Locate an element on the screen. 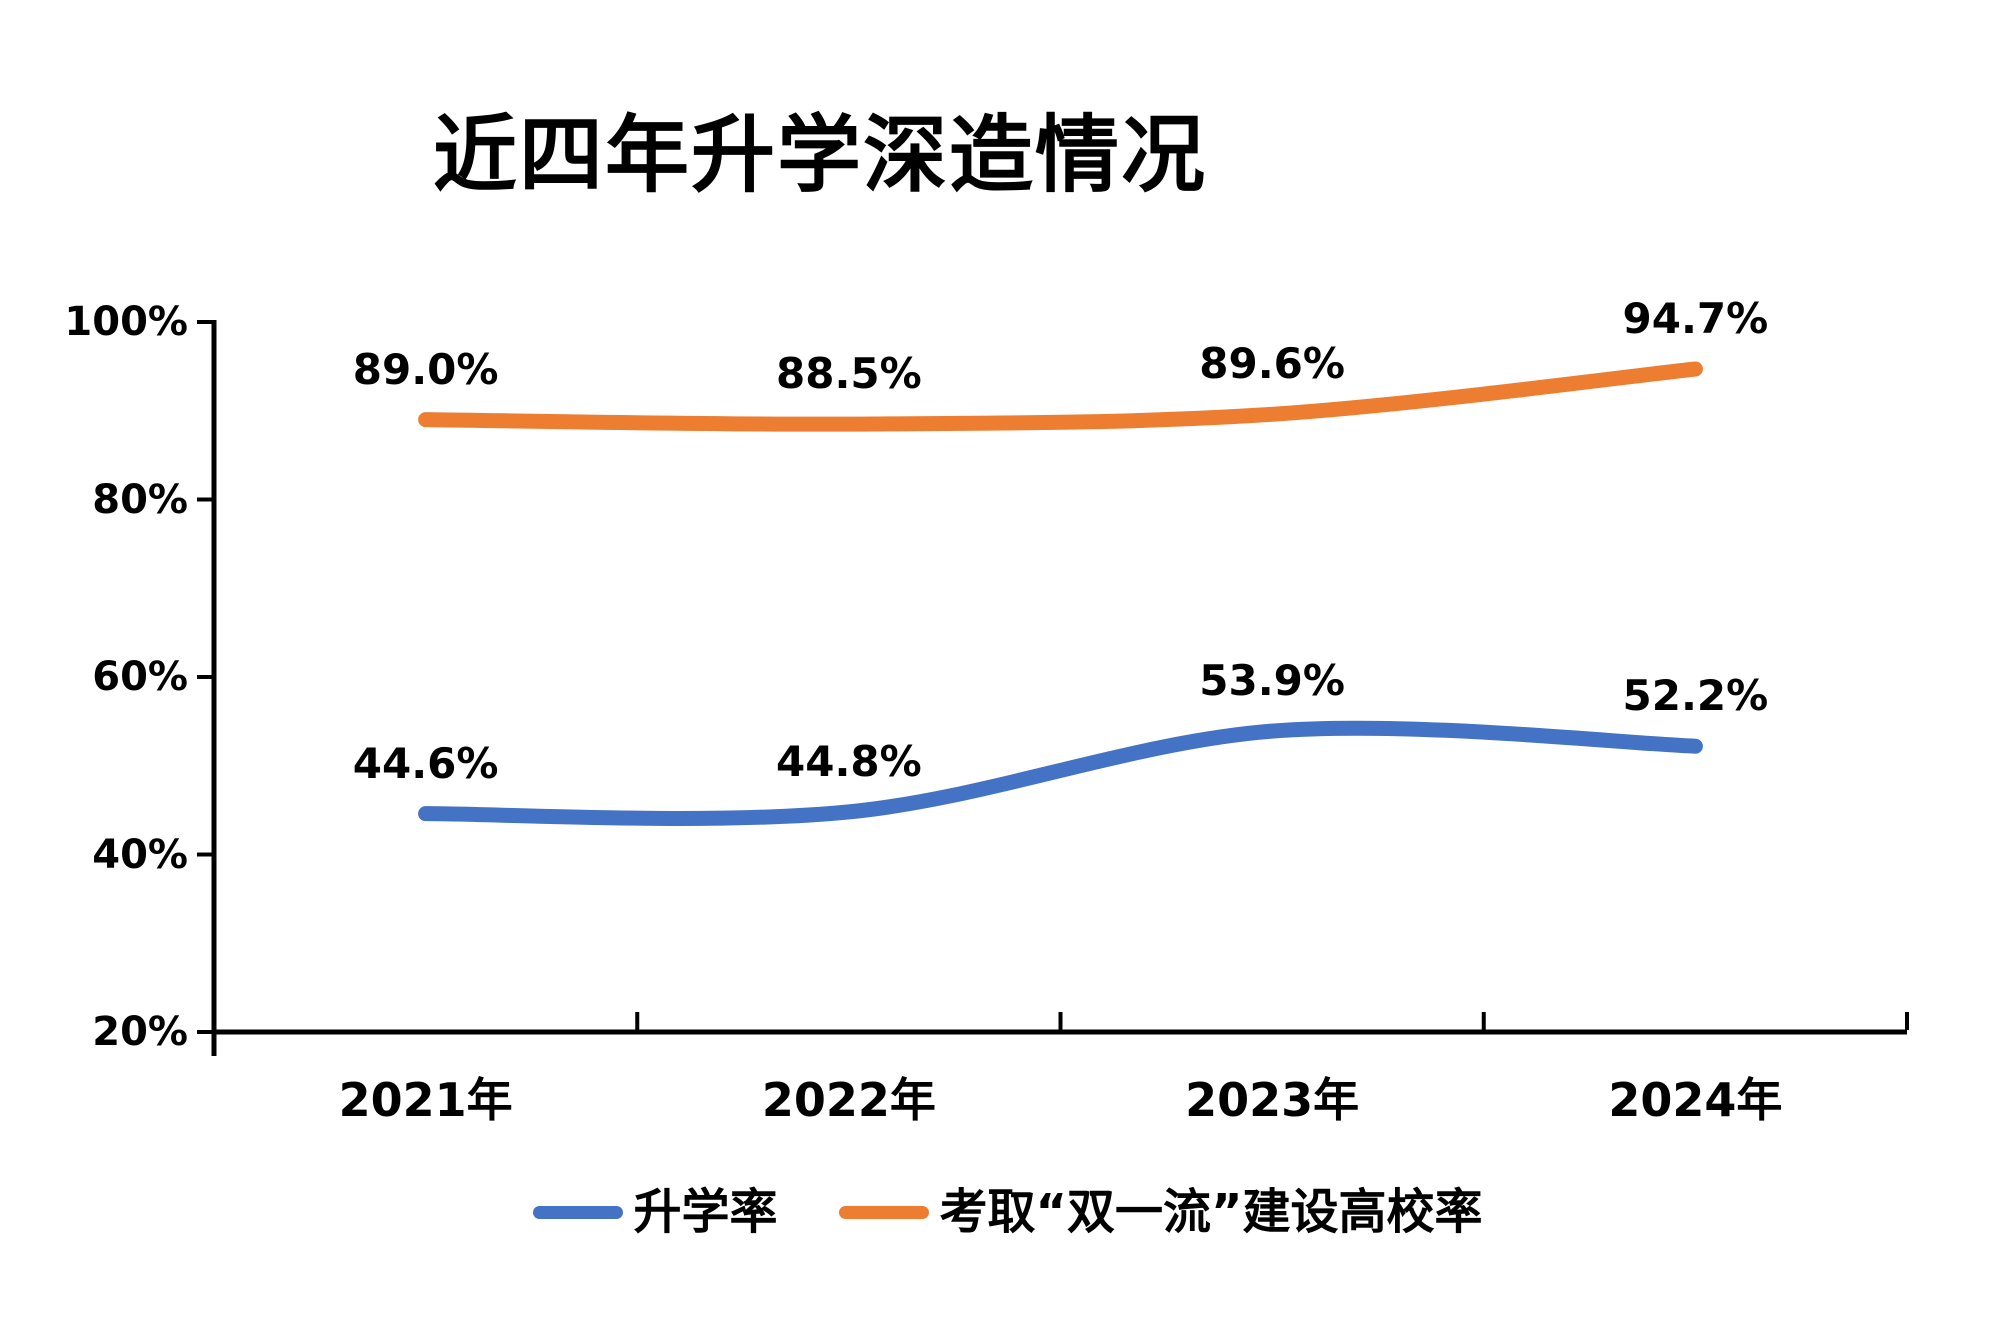 This screenshot has width=2016, height=1332. legend-swatch-enrollment-rate is located at coordinates (578, 1212).